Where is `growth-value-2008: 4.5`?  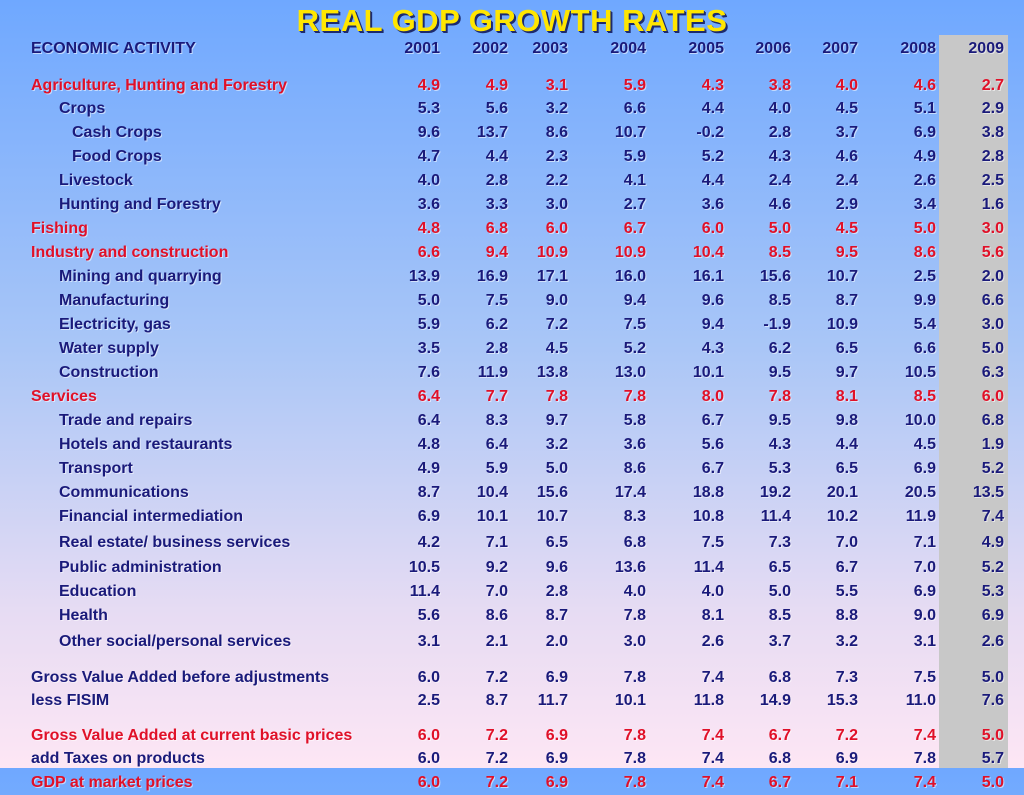
growth-value-2008: 4.5 is located at coordinates (924, 444).